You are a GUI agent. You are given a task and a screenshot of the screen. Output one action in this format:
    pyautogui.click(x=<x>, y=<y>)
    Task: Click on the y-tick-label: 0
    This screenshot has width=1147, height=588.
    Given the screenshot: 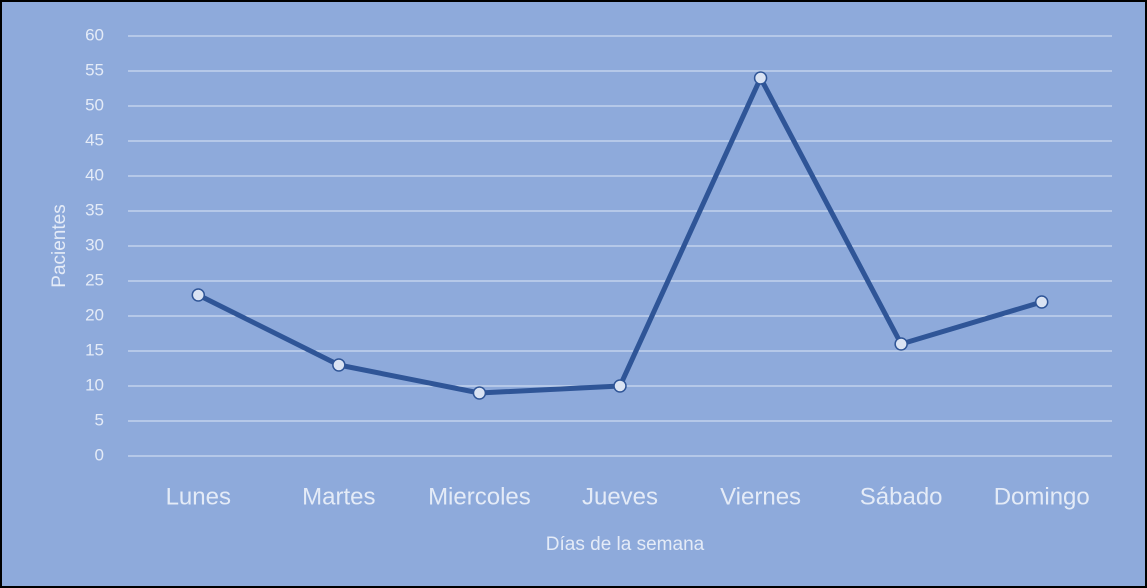 What is the action you would take?
    pyautogui.click(x=99, y=454)
    